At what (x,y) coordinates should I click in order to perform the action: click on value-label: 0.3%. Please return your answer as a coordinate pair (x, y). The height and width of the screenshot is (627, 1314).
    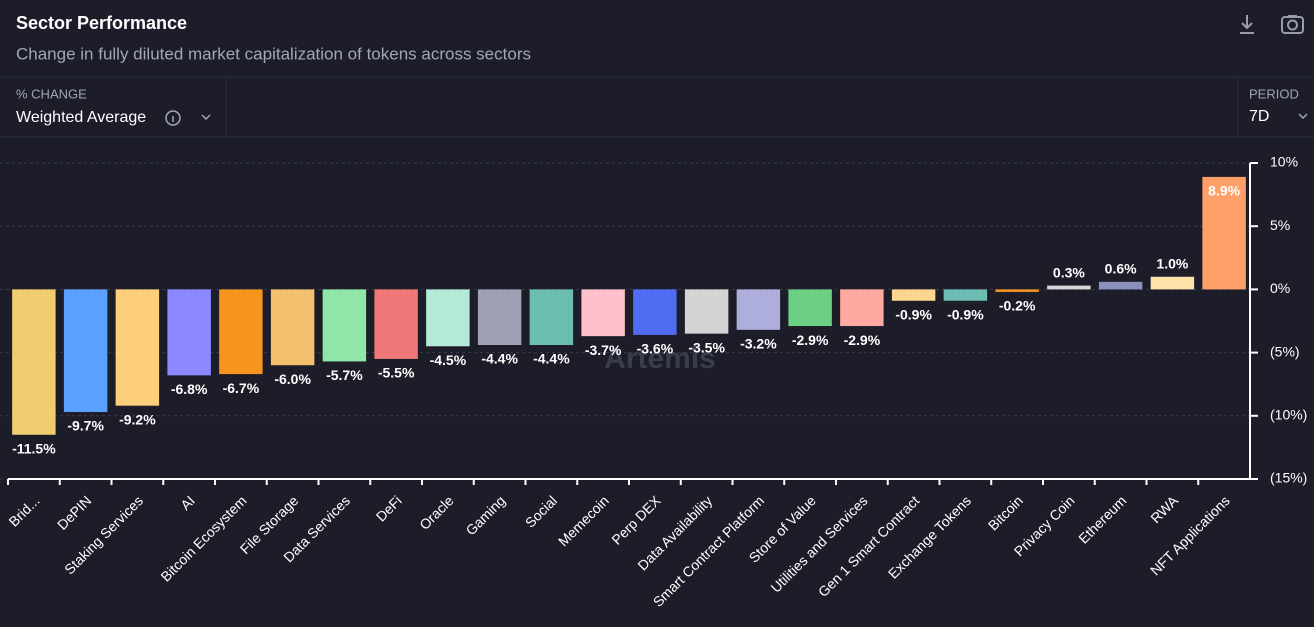
    Looking at the image, I should click on (1069, 272).